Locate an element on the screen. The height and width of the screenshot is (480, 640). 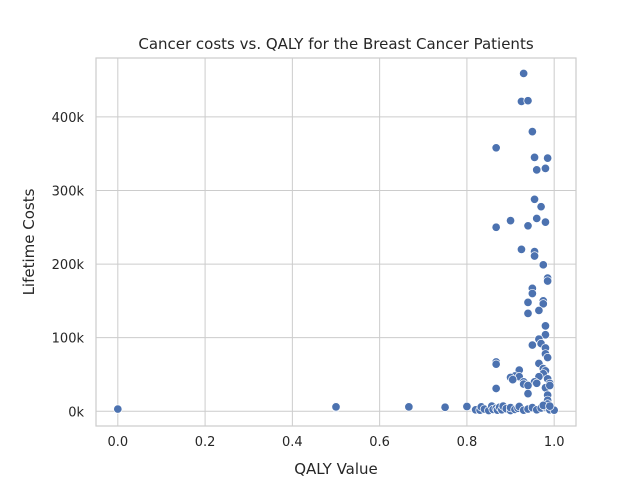
x-tick-label: 0.6 is located at coordinates (379, 442).